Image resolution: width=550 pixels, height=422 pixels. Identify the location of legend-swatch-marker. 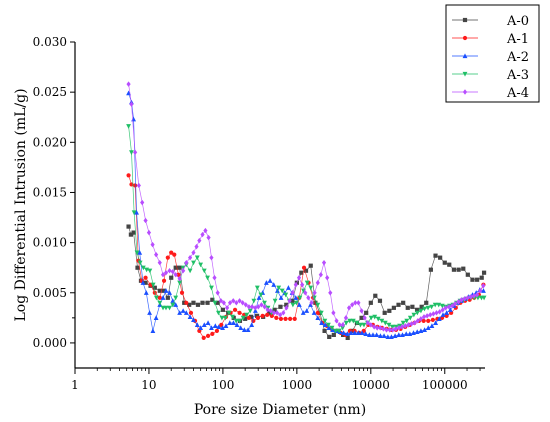
(465, 74).